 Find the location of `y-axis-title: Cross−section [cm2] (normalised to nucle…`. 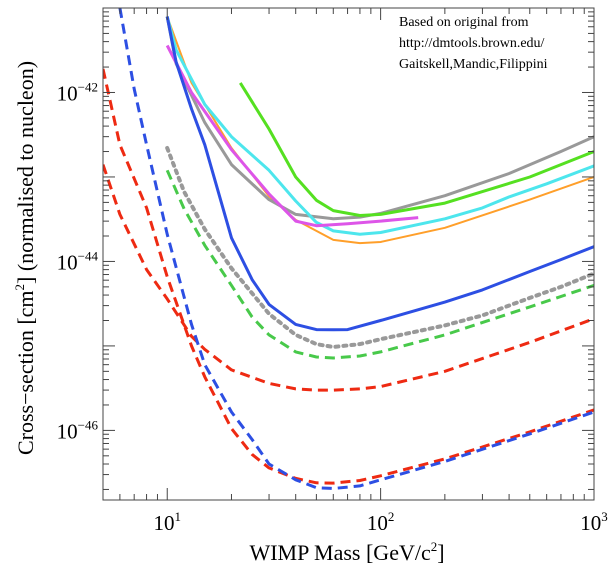

y-axis-title: Cross−section [cm2] (normalised to nucle… is located at coordinates (25, 258).